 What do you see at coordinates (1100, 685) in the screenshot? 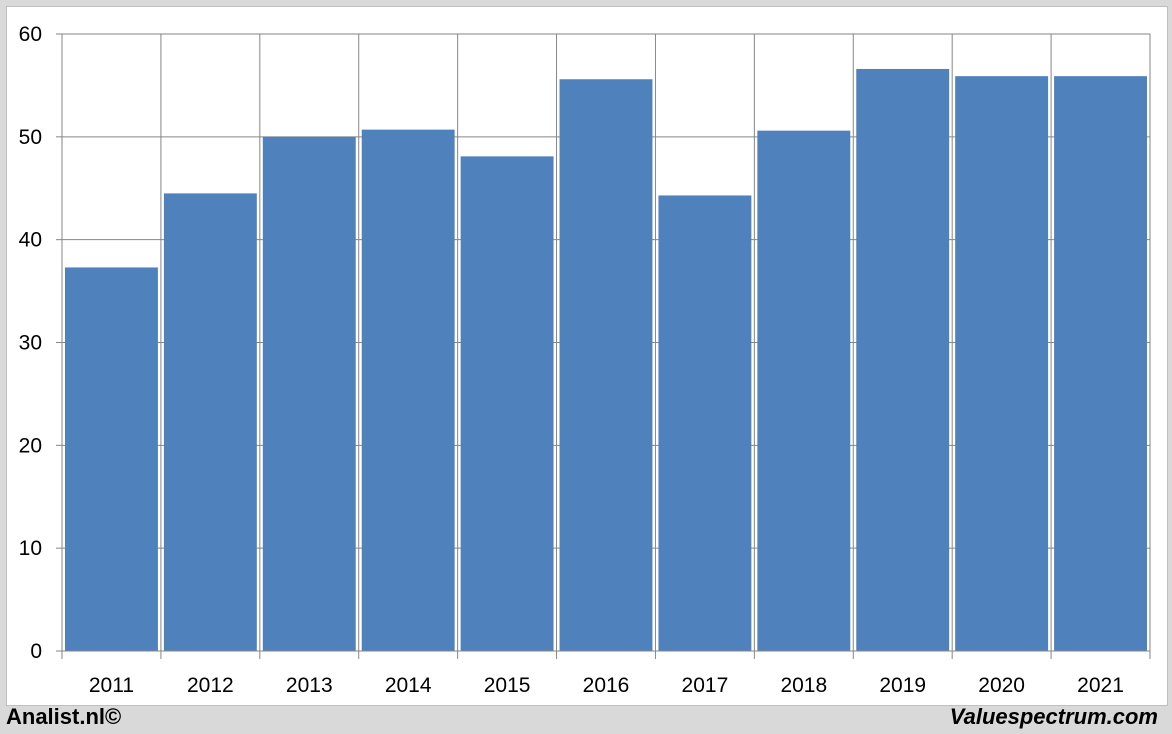
I see `x-tick-label: 2021` at bounding box center [1100, 685].